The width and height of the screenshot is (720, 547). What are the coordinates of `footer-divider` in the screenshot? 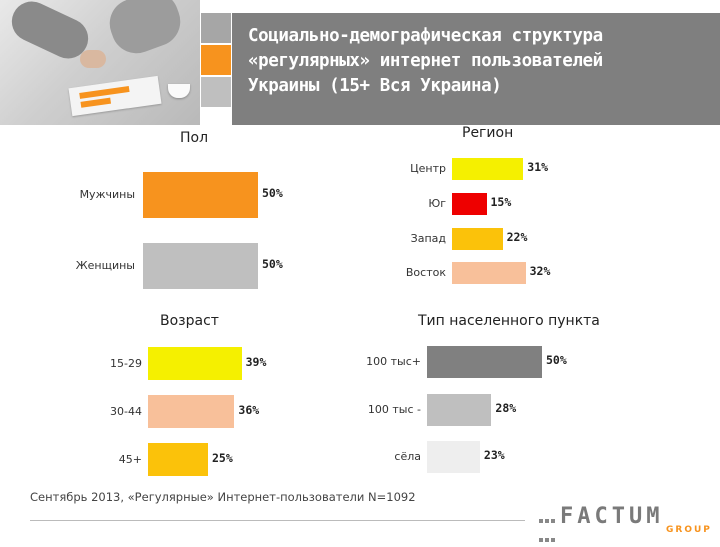 It's located at (277, 520).